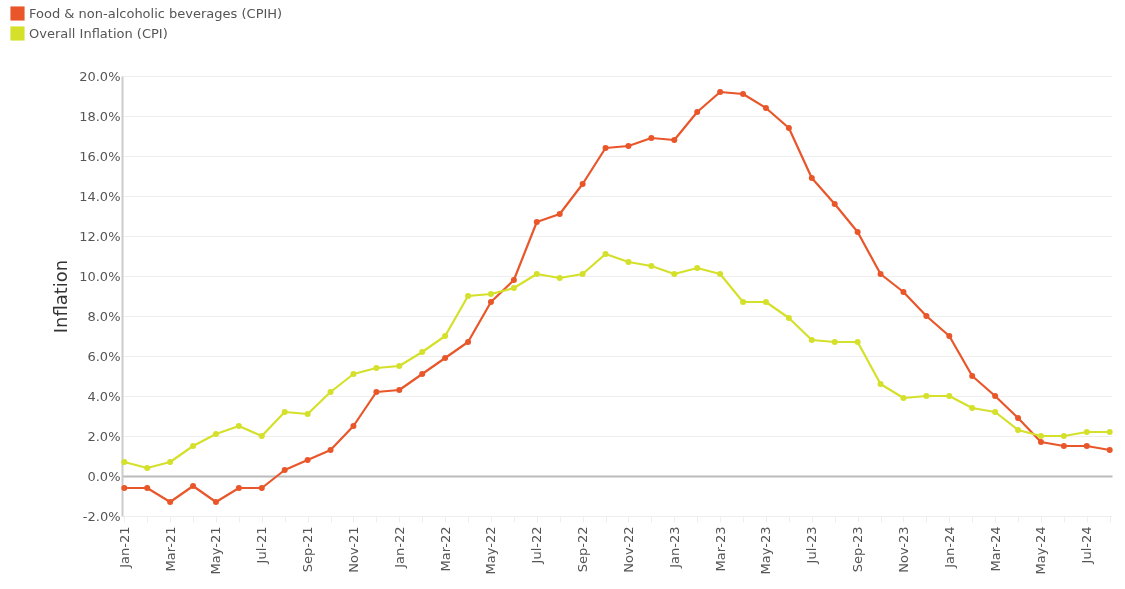 The height and width of the screenshot is (589, 1125). What do you see at coordinates (628, 549) in the screenshot?
I see `x-tick-label: Nov-22` at bounding box center [628, 549].